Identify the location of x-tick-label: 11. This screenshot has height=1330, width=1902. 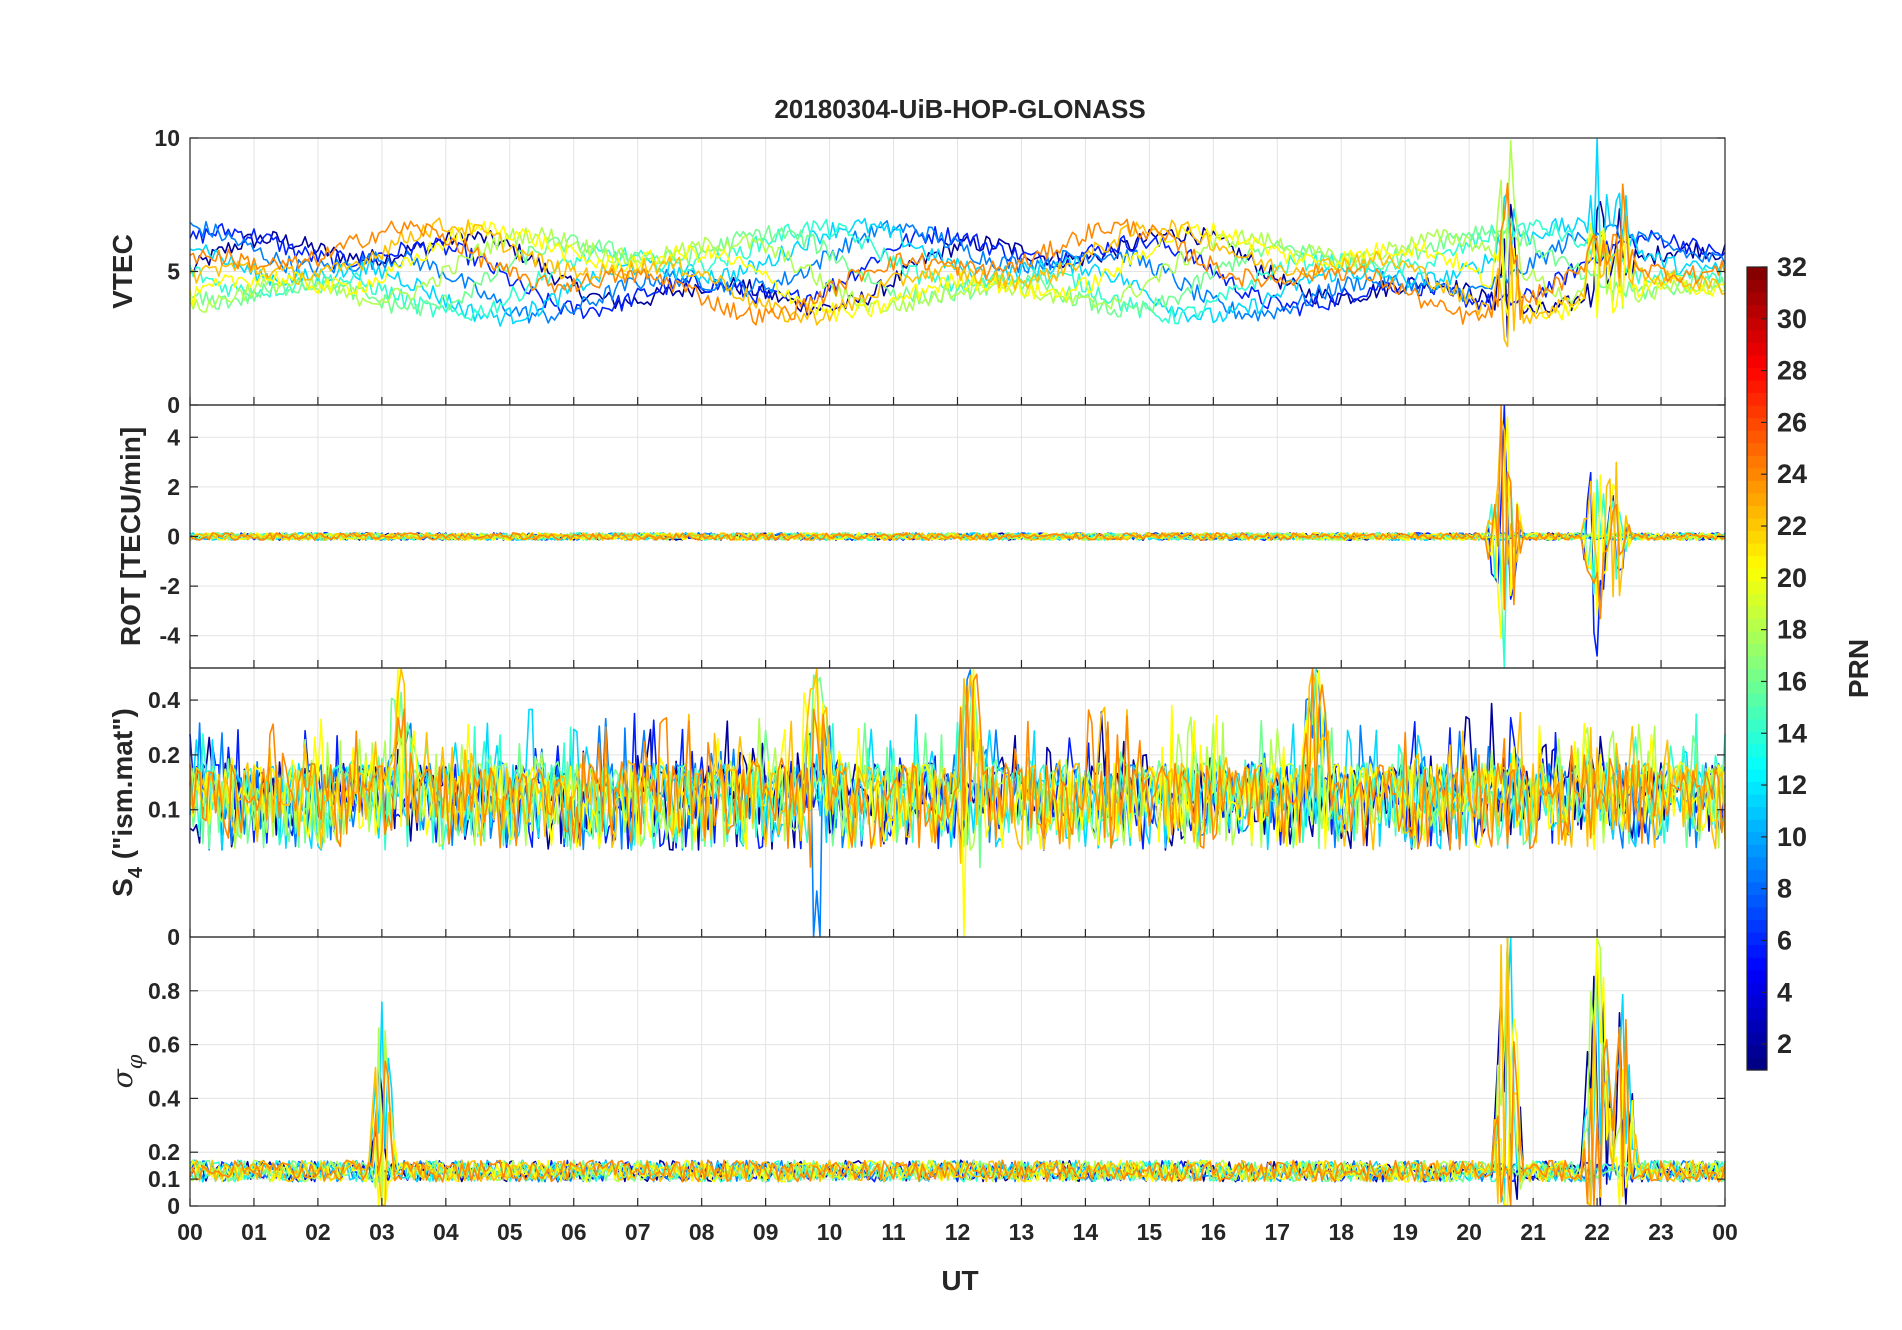
(893, 1232).